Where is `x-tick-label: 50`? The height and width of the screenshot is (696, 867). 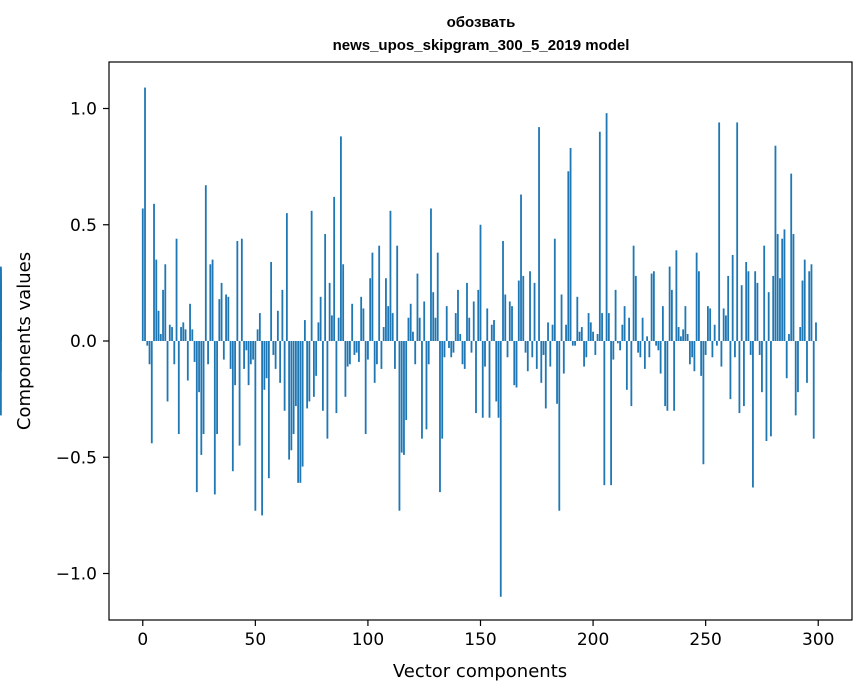 x-tick-label: 50 is located at coordinates (256, 640).